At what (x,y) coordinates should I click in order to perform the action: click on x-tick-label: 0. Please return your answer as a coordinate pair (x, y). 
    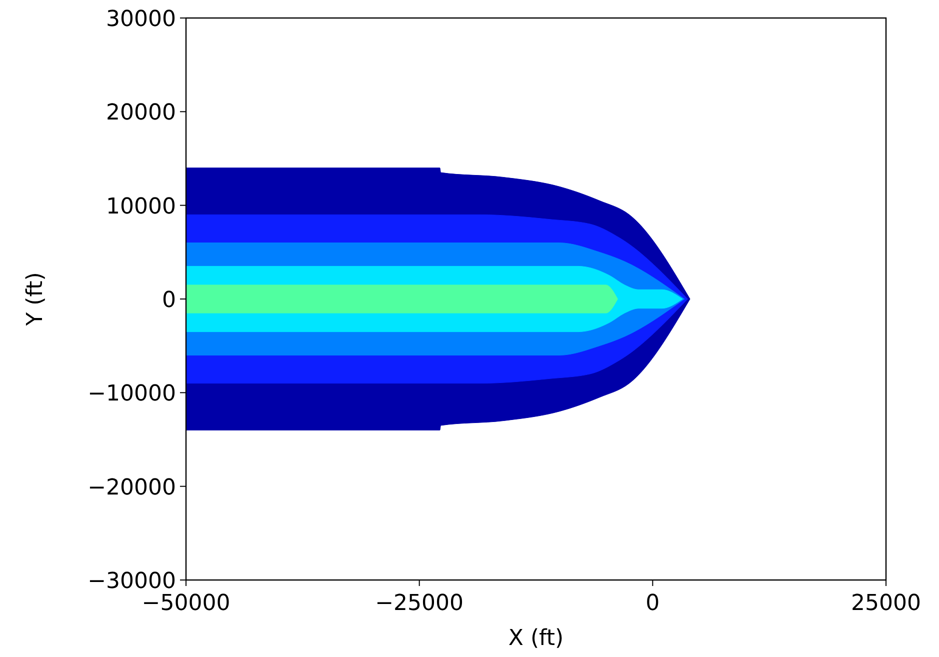
    Looking at the image, I should click on (653, 603).